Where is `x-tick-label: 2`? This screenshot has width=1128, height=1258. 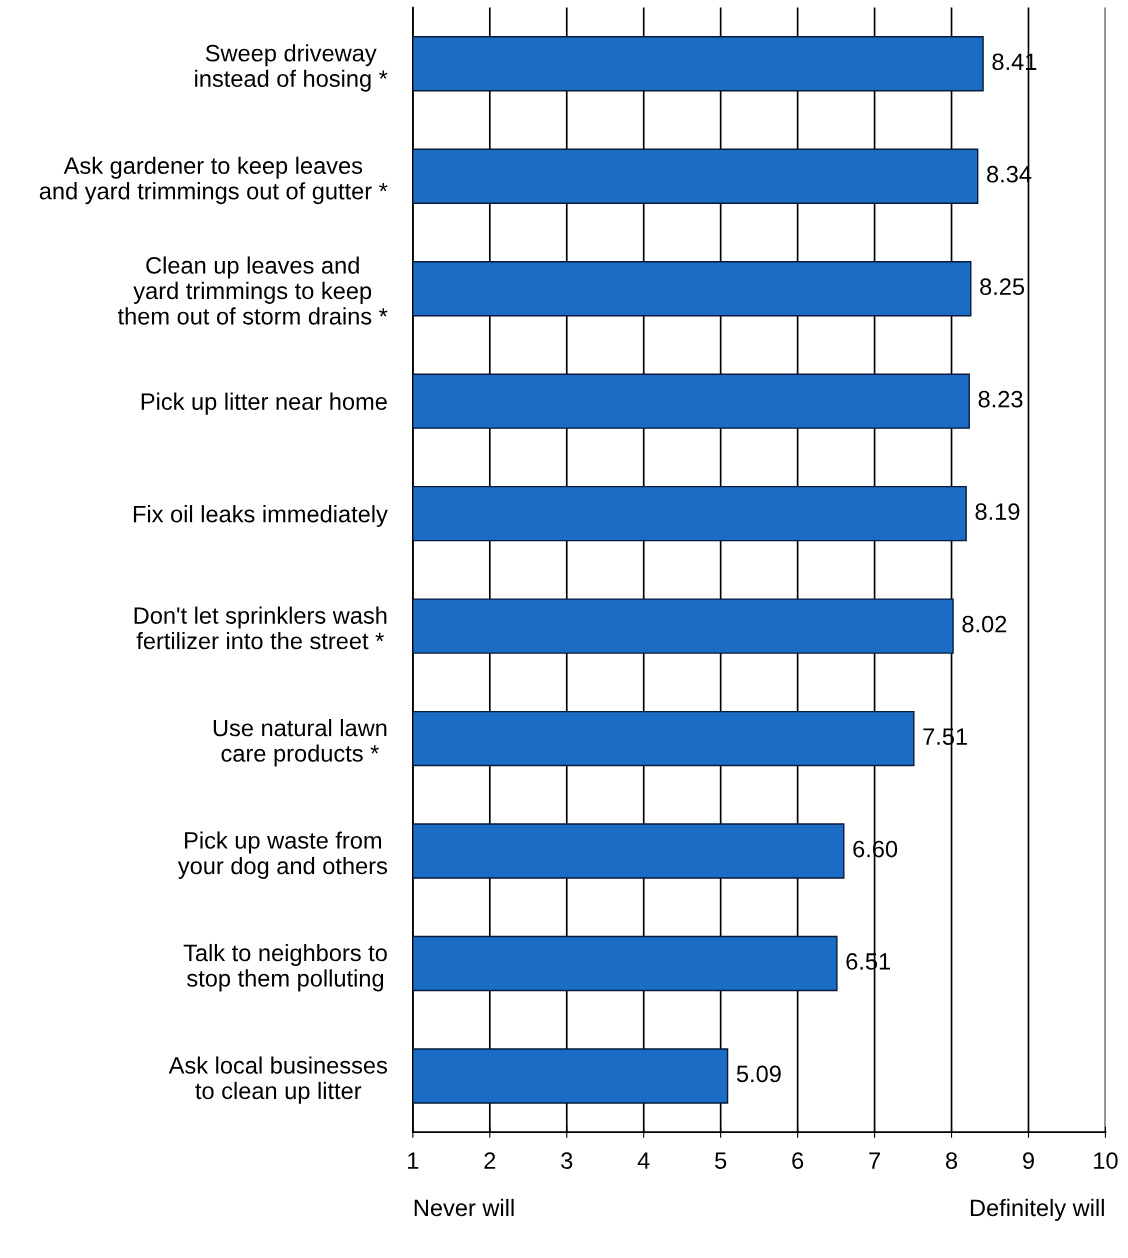
x-tick-label: 2 is located at coordinates (490, 1160).